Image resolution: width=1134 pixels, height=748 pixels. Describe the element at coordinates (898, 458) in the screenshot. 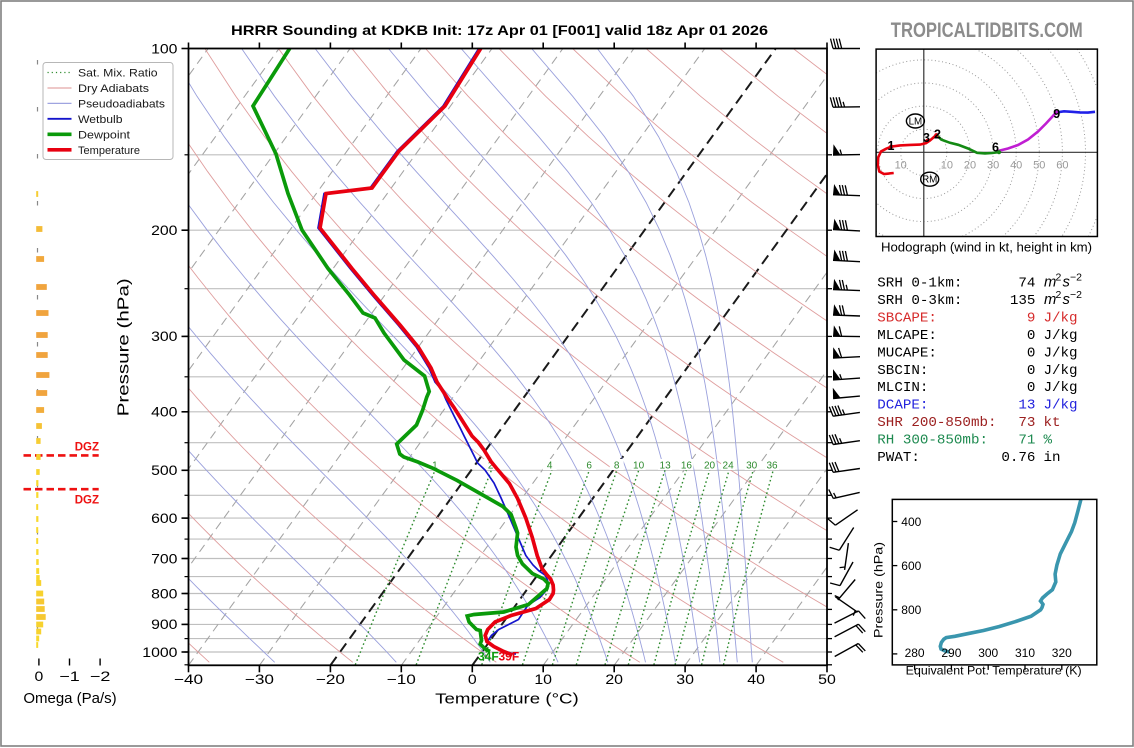

I see `svg-text: PWAT:` at that location.